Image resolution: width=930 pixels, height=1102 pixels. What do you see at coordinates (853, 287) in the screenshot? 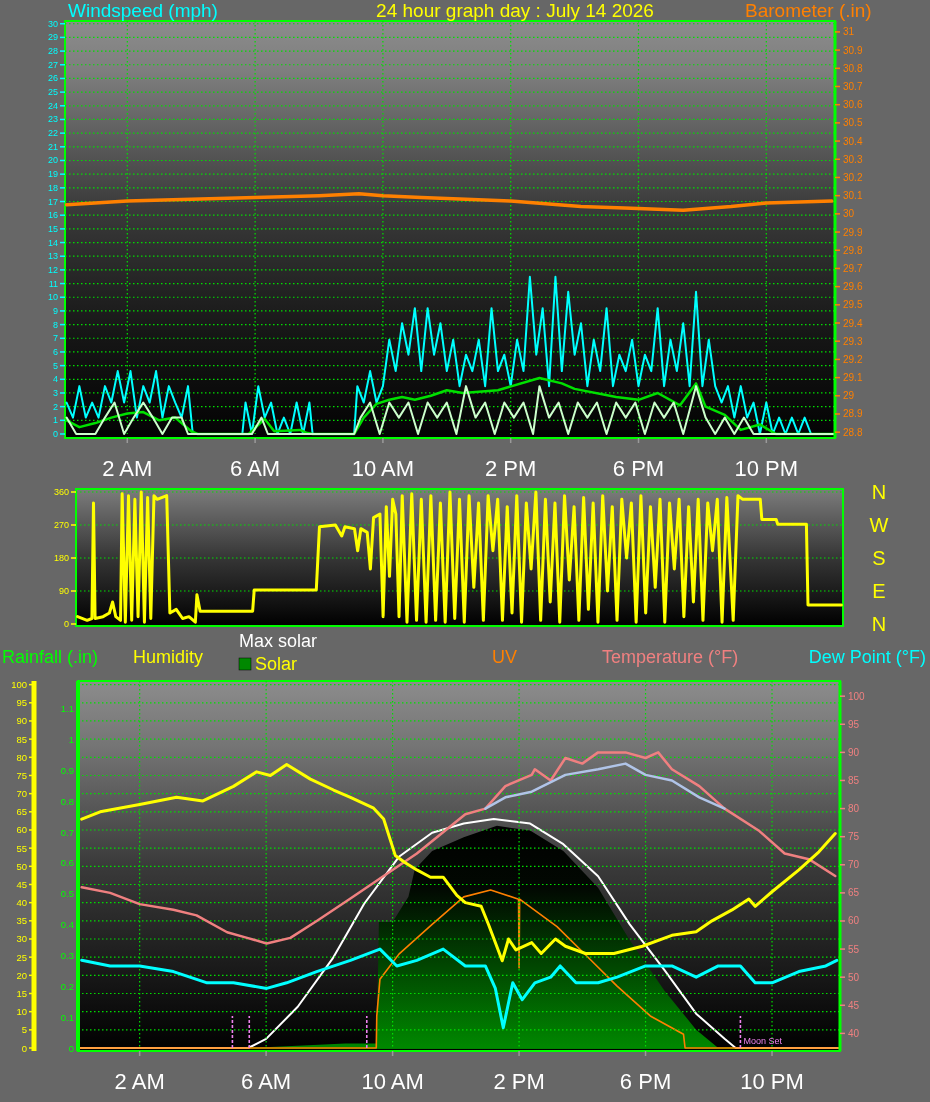
I see `y2-tick-label: 29.6` at bounding box center [853, 287].